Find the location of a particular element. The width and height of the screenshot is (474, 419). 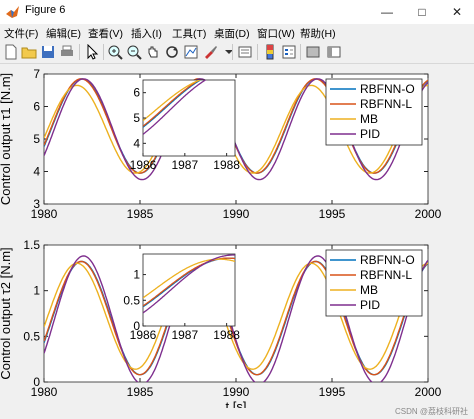

pointer-icon is located at coordinates (92, 52).